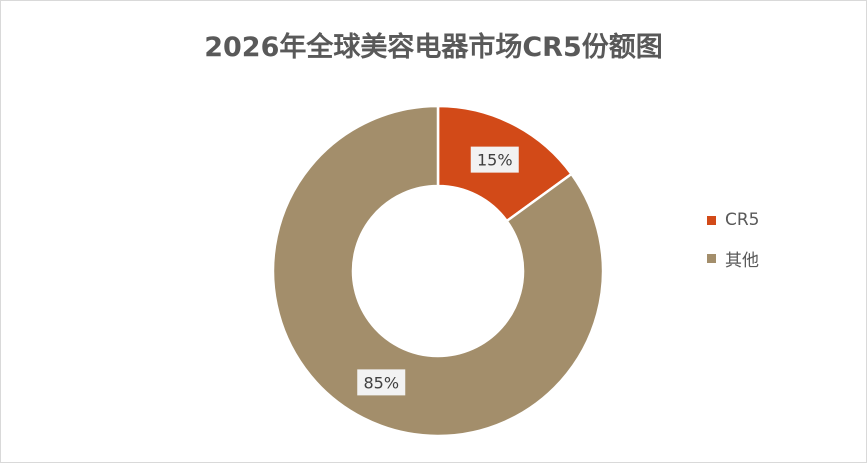 This screenshot has width=867, height=463. I want to click on legend-label-cr5: CR5, so click(742, 220).